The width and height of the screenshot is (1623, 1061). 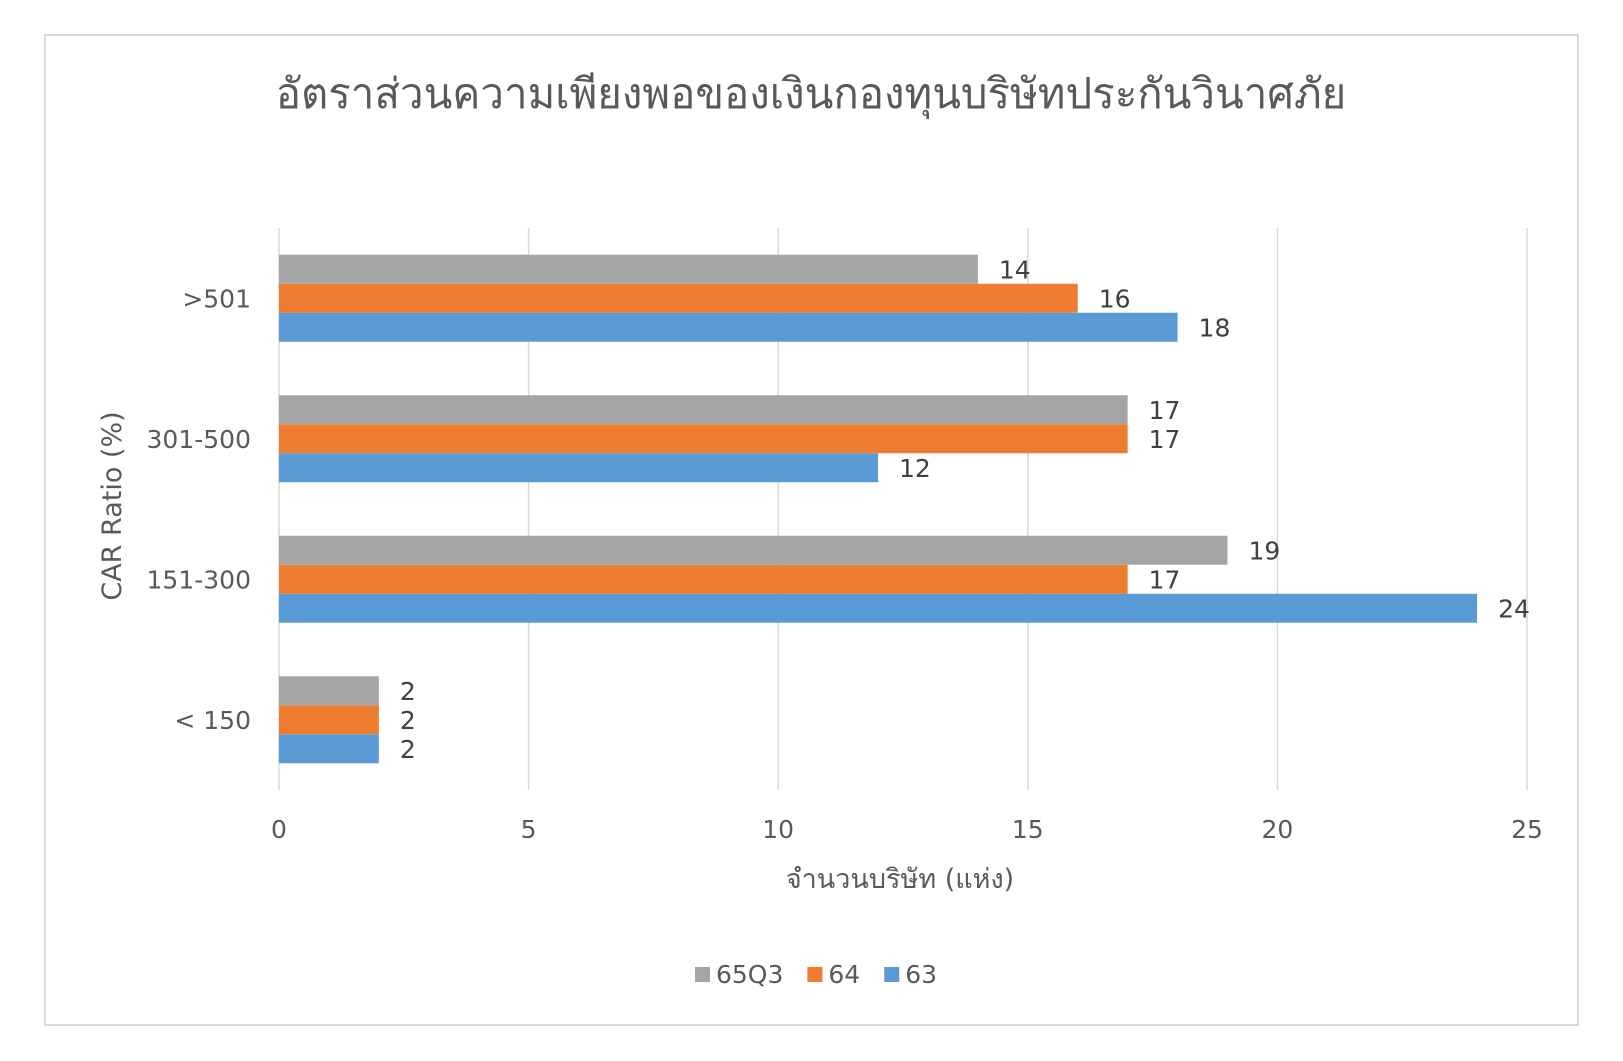 I want to click on y-axis-title: CAR Ratio (%), so click(x=112, y=505).